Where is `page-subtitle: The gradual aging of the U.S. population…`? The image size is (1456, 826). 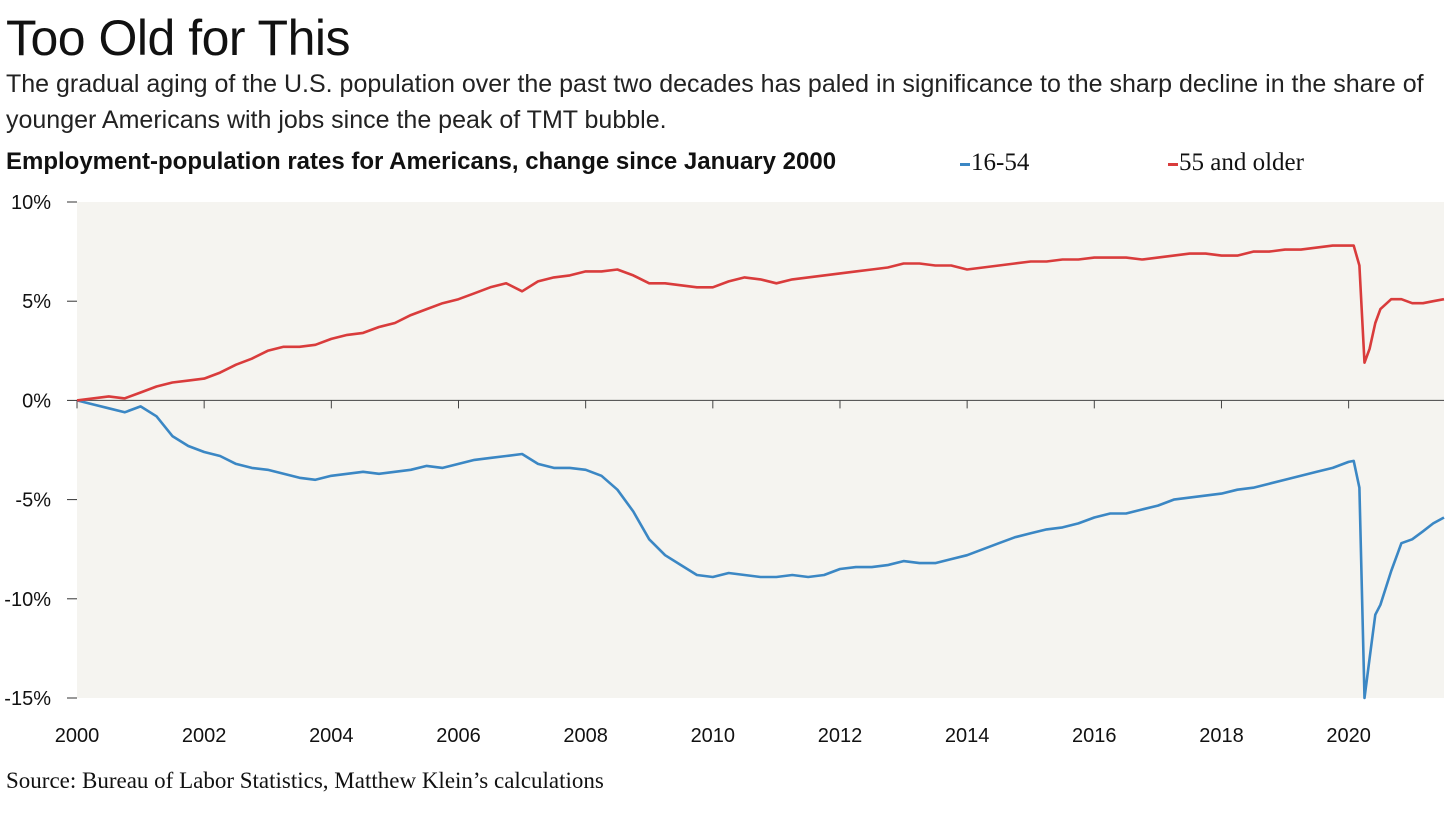
page-subtitle: The gradual aging of the U.S. population… is located at coordinates (715, 102).